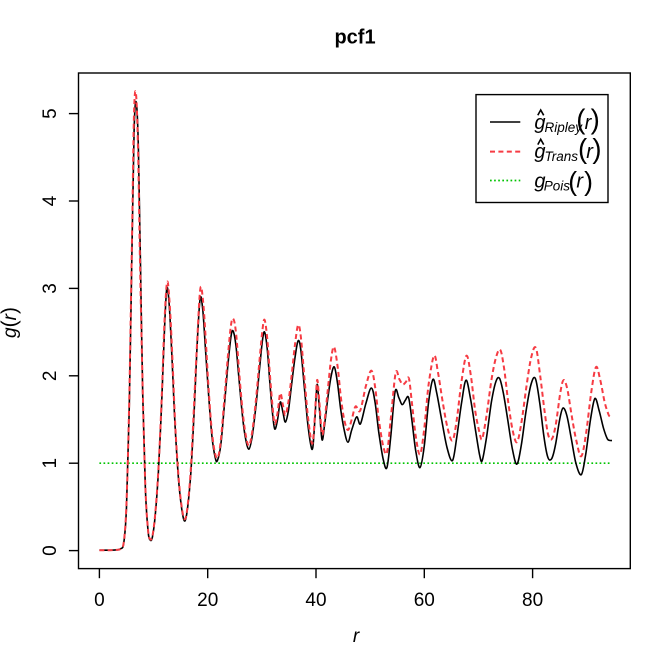 The height and width of the screenshot is (666, 670). What do you see at coordinates (207, 600) in the screenshot?
I see `svg-text: 20` at bounding box center [207, 600].